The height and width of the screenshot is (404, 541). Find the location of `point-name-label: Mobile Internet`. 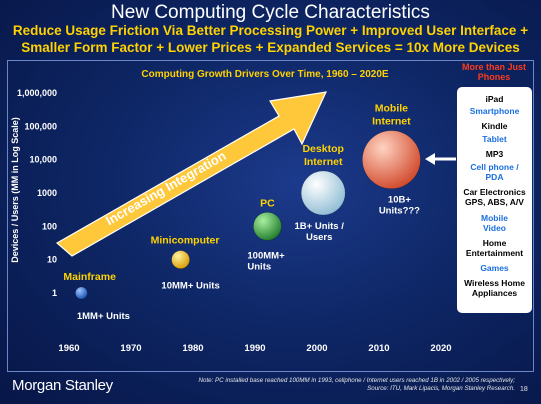

point-name-label: Mobile Internet is located at coordinates (391, 115).